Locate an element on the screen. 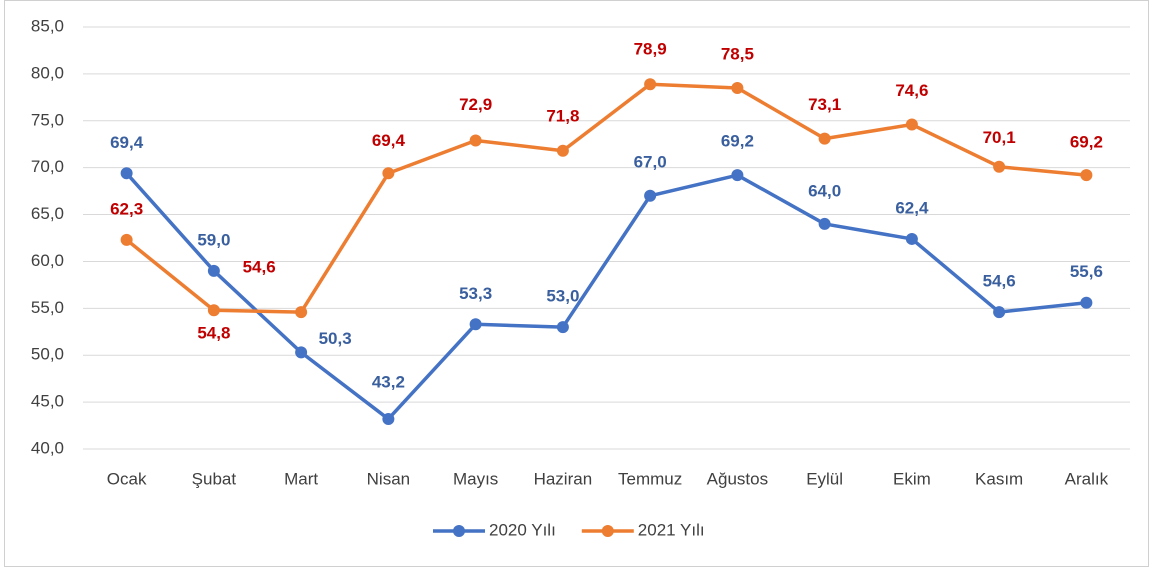 This screenshot has width=1153, height=571. y-tick-label: 60,0 is located at coordinates (47, 260).